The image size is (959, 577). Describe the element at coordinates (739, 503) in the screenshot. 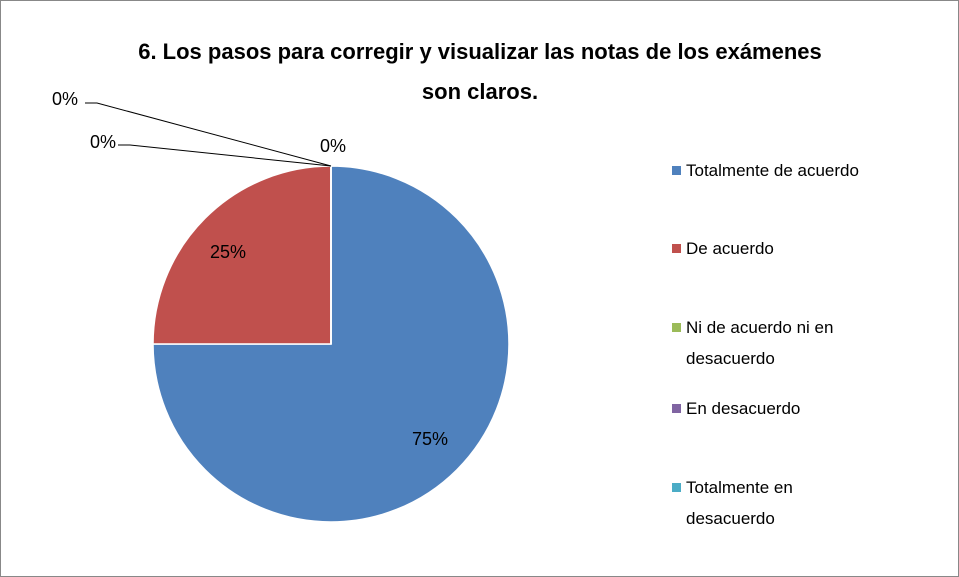

I see `legend-label: Totalmente en desacuerdo` at that location.